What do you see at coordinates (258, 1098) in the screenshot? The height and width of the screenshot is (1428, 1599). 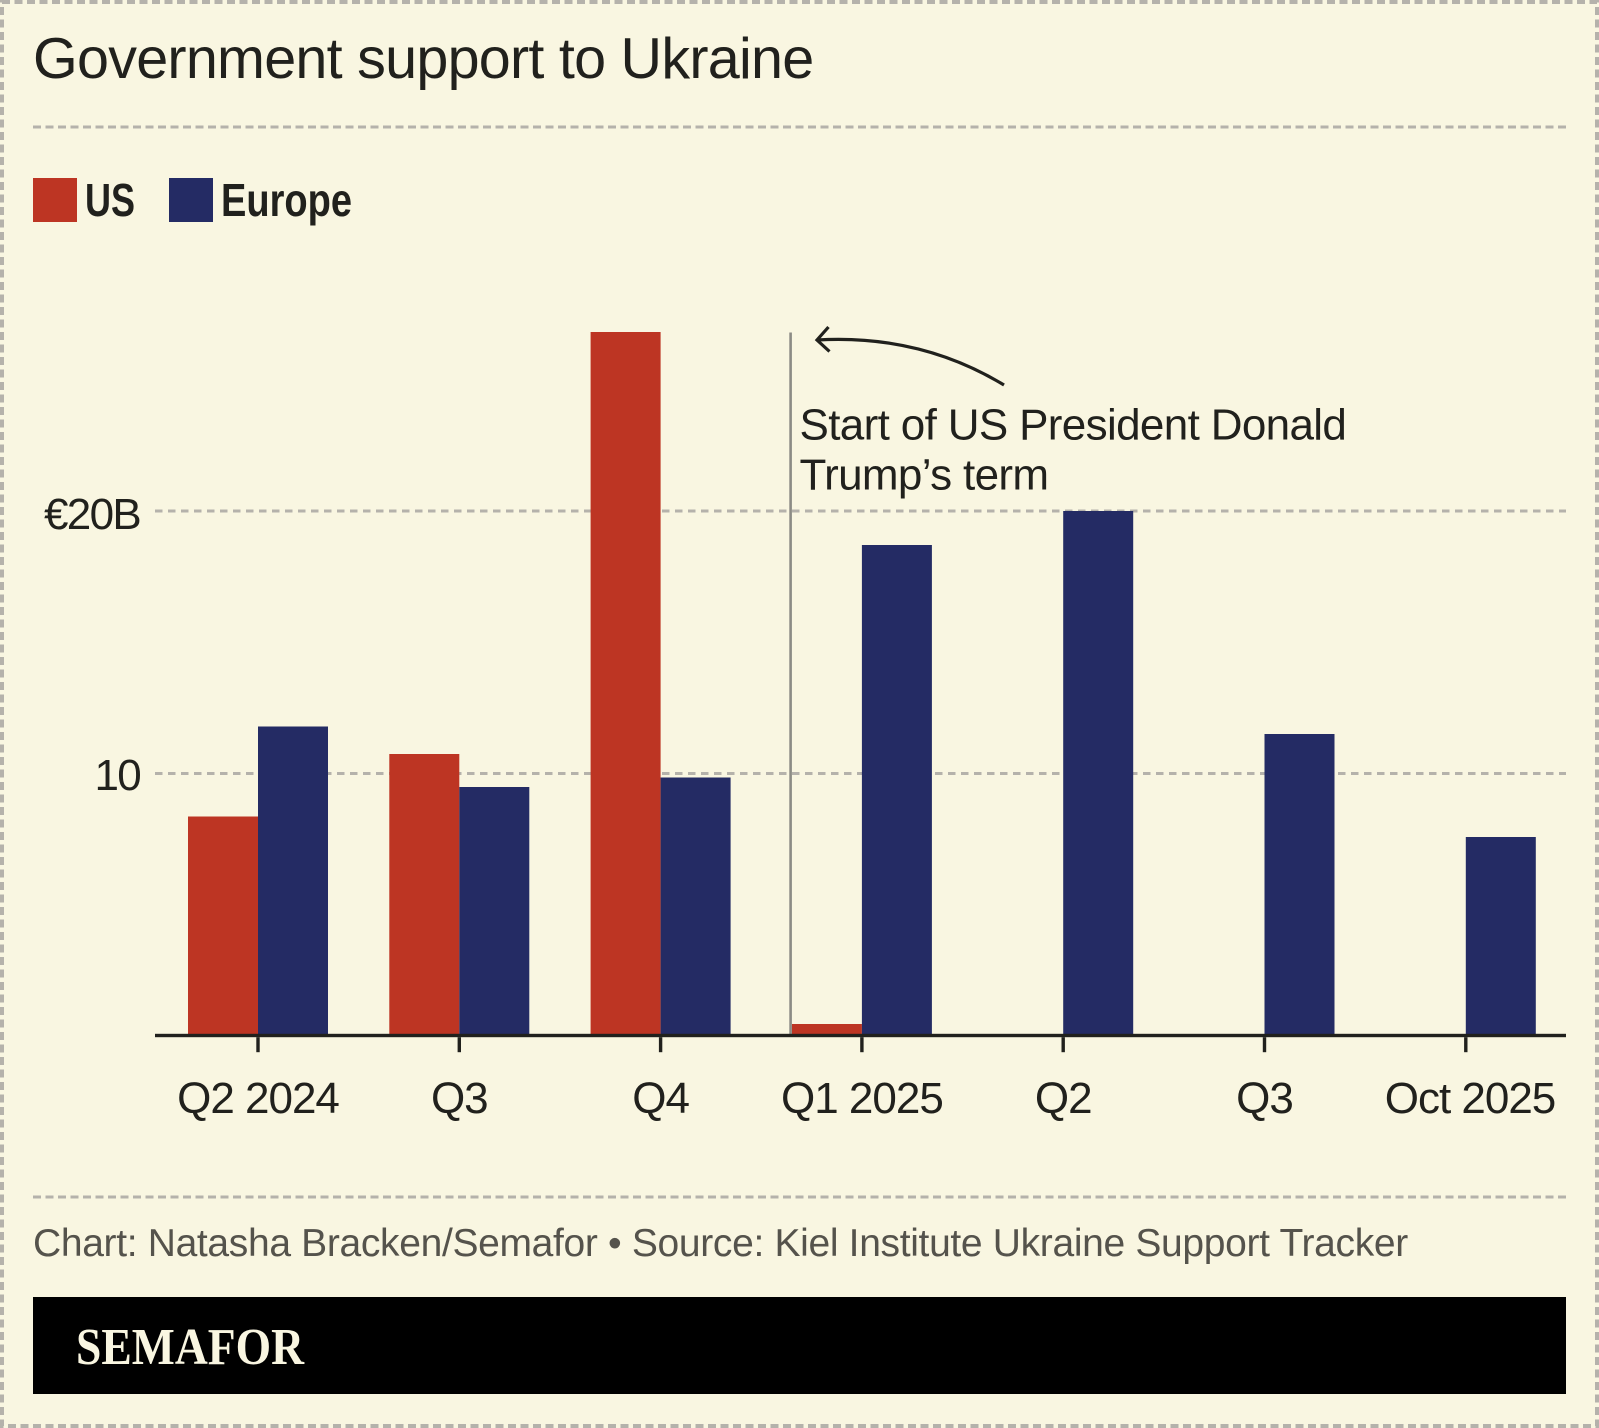 I see `svg-text: Q2 2024` at bounding box center [258, 1098].